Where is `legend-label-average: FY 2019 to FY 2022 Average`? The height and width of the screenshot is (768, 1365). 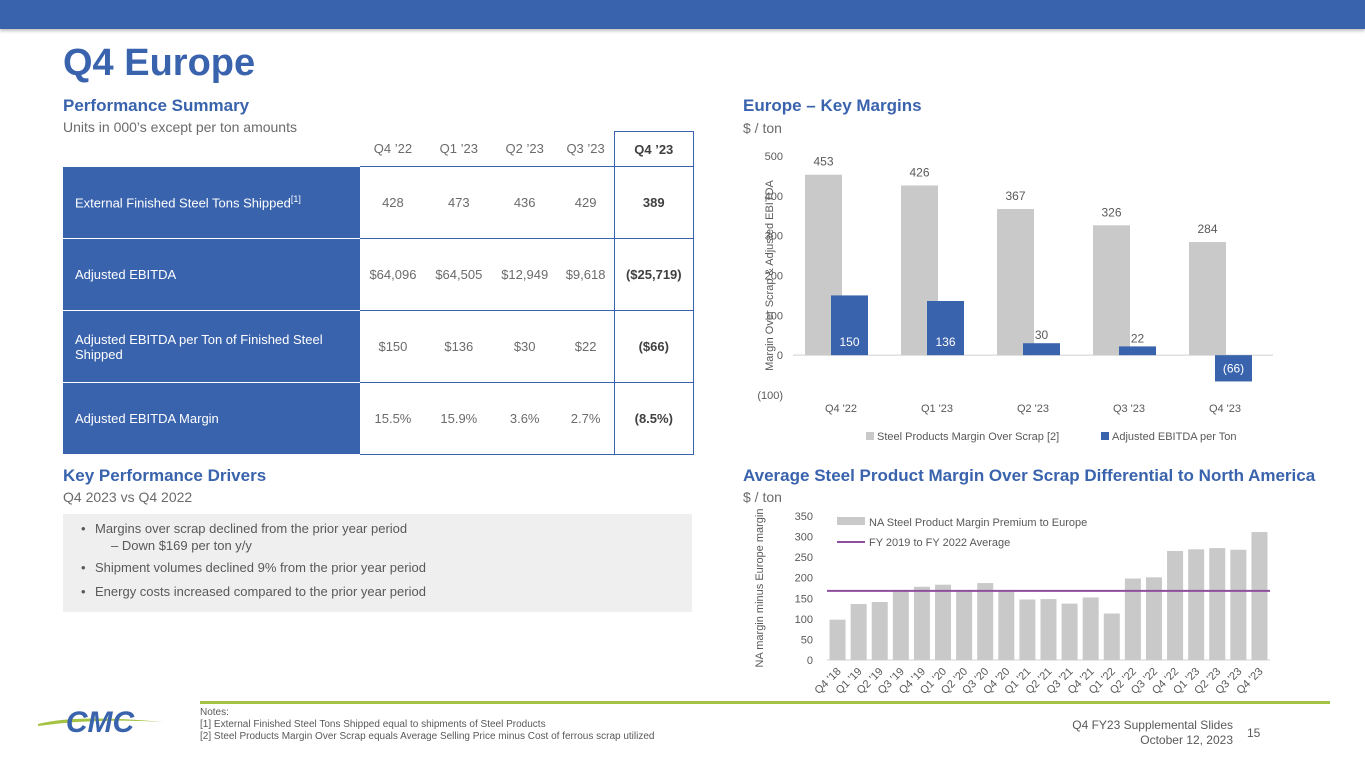 legend-label-average: FY 2019 to FY 2022 Average is located at coordinates (939, 543).